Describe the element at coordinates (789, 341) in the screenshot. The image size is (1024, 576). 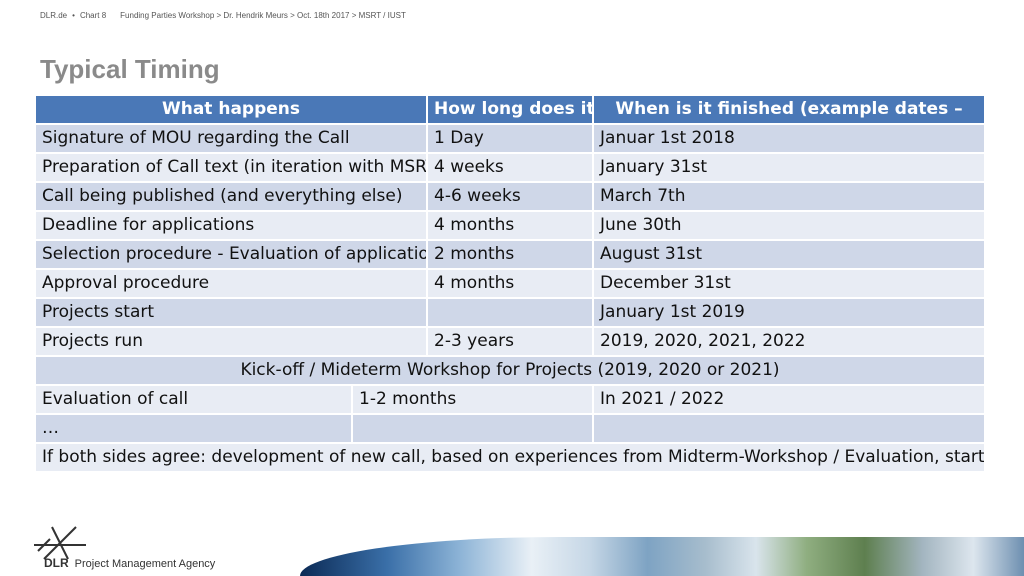
I see `cell-finished: 2019, 2020, 2021, 2022` at that location.